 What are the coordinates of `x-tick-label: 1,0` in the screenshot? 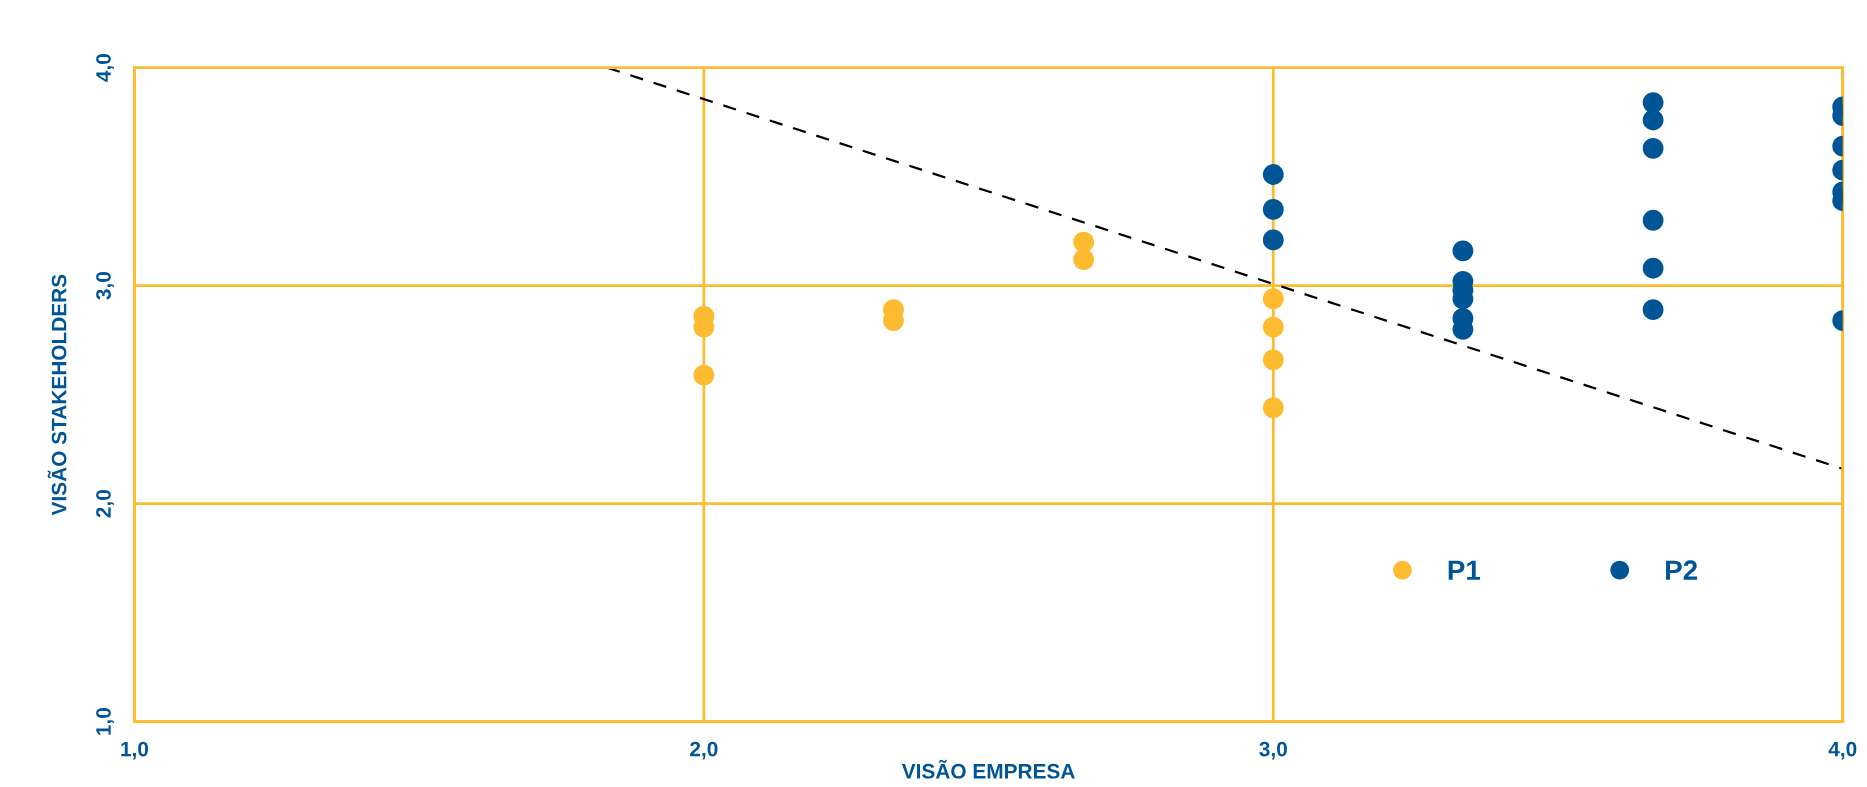 It's located at (135, 750).